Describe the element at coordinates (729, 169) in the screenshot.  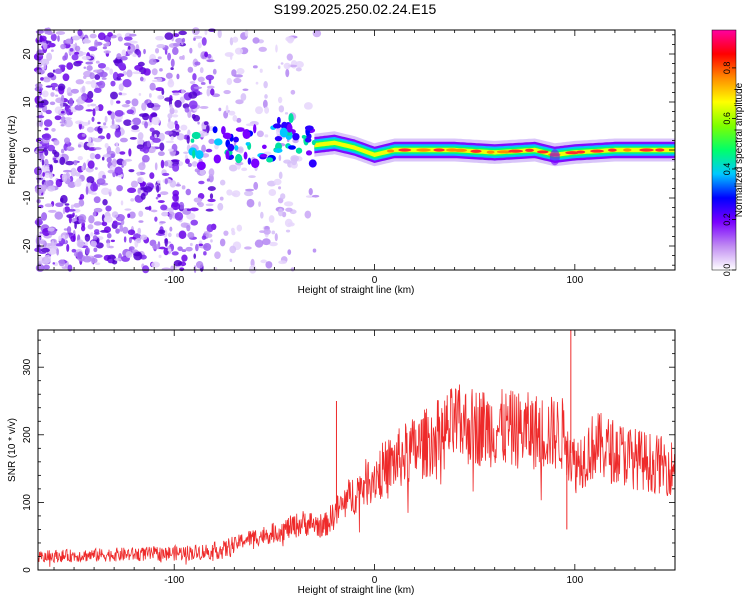
I see `colorbar-ticks: 0.0 0.2 0.4 0.6 0.8` at that location.